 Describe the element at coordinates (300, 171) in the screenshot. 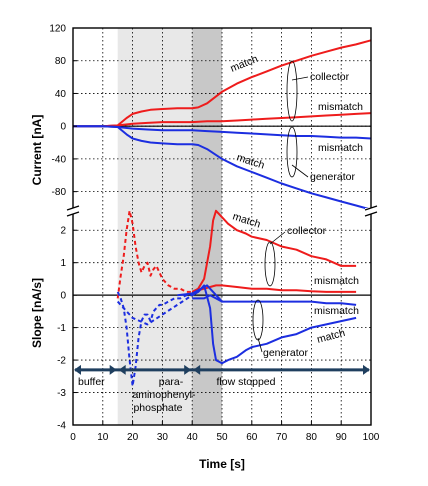

I see `top-generator-leader` at that location.